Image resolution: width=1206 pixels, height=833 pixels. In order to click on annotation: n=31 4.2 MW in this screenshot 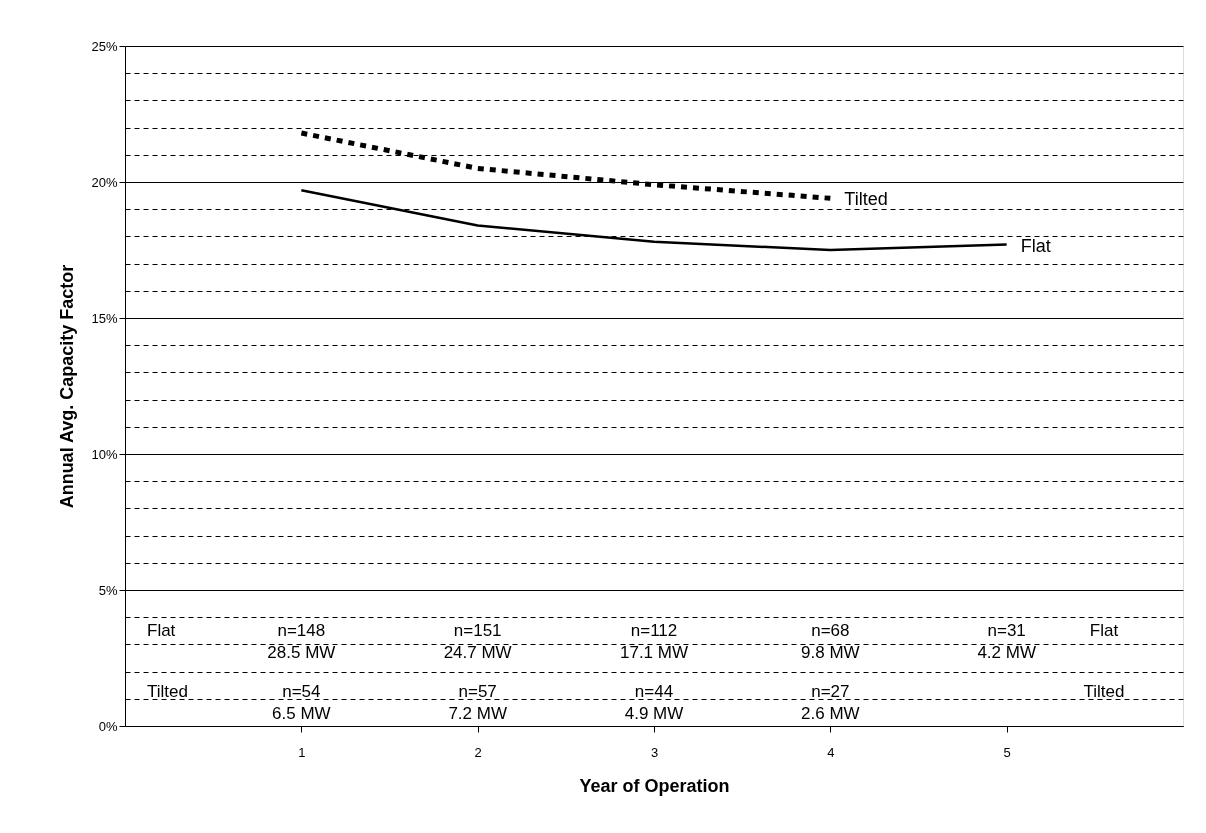, I will do `click(1006, 641)`.